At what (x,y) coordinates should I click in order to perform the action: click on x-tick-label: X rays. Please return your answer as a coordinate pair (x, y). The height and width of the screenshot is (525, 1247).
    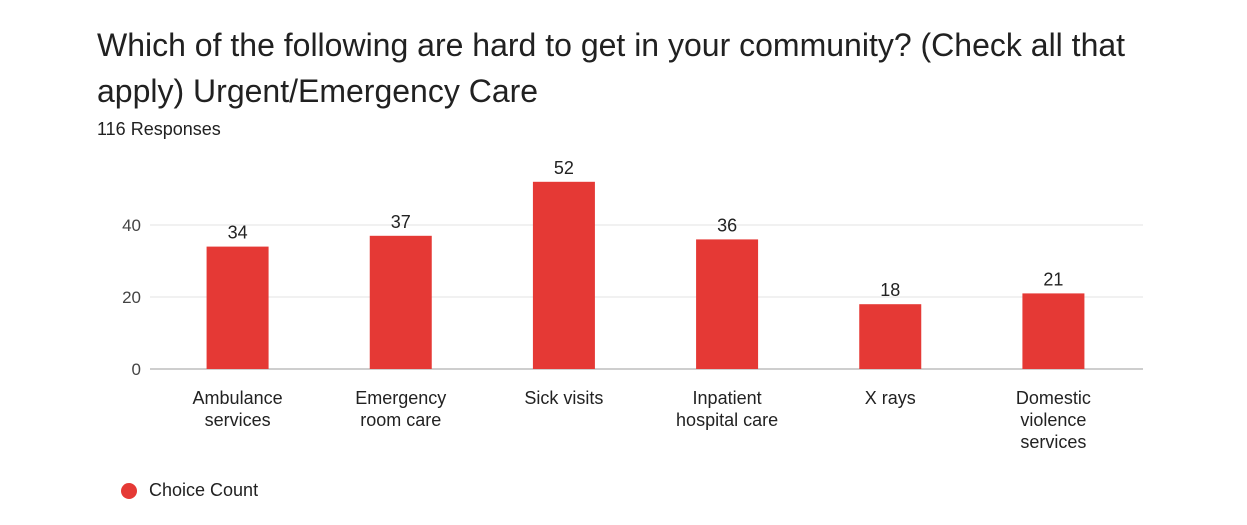
    Looking at the image, I should click on (890, 398).